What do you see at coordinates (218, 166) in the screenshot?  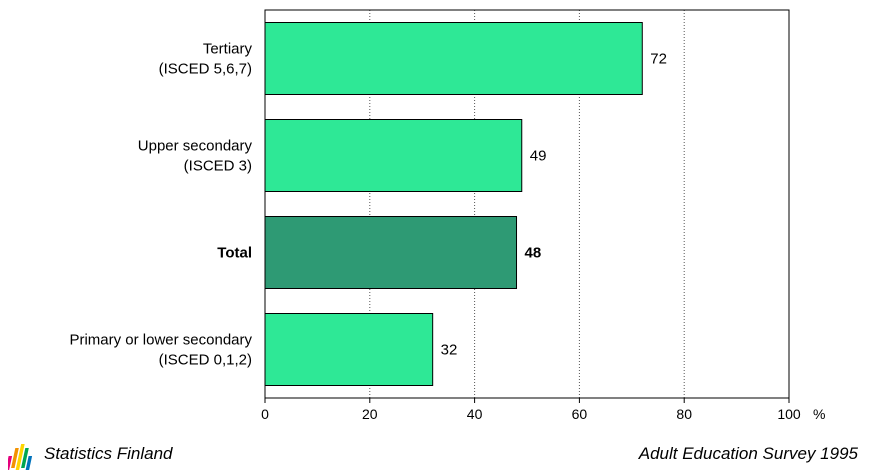 I see `category-label-line: (ISCED 3)` at bounding box center [218, 166].